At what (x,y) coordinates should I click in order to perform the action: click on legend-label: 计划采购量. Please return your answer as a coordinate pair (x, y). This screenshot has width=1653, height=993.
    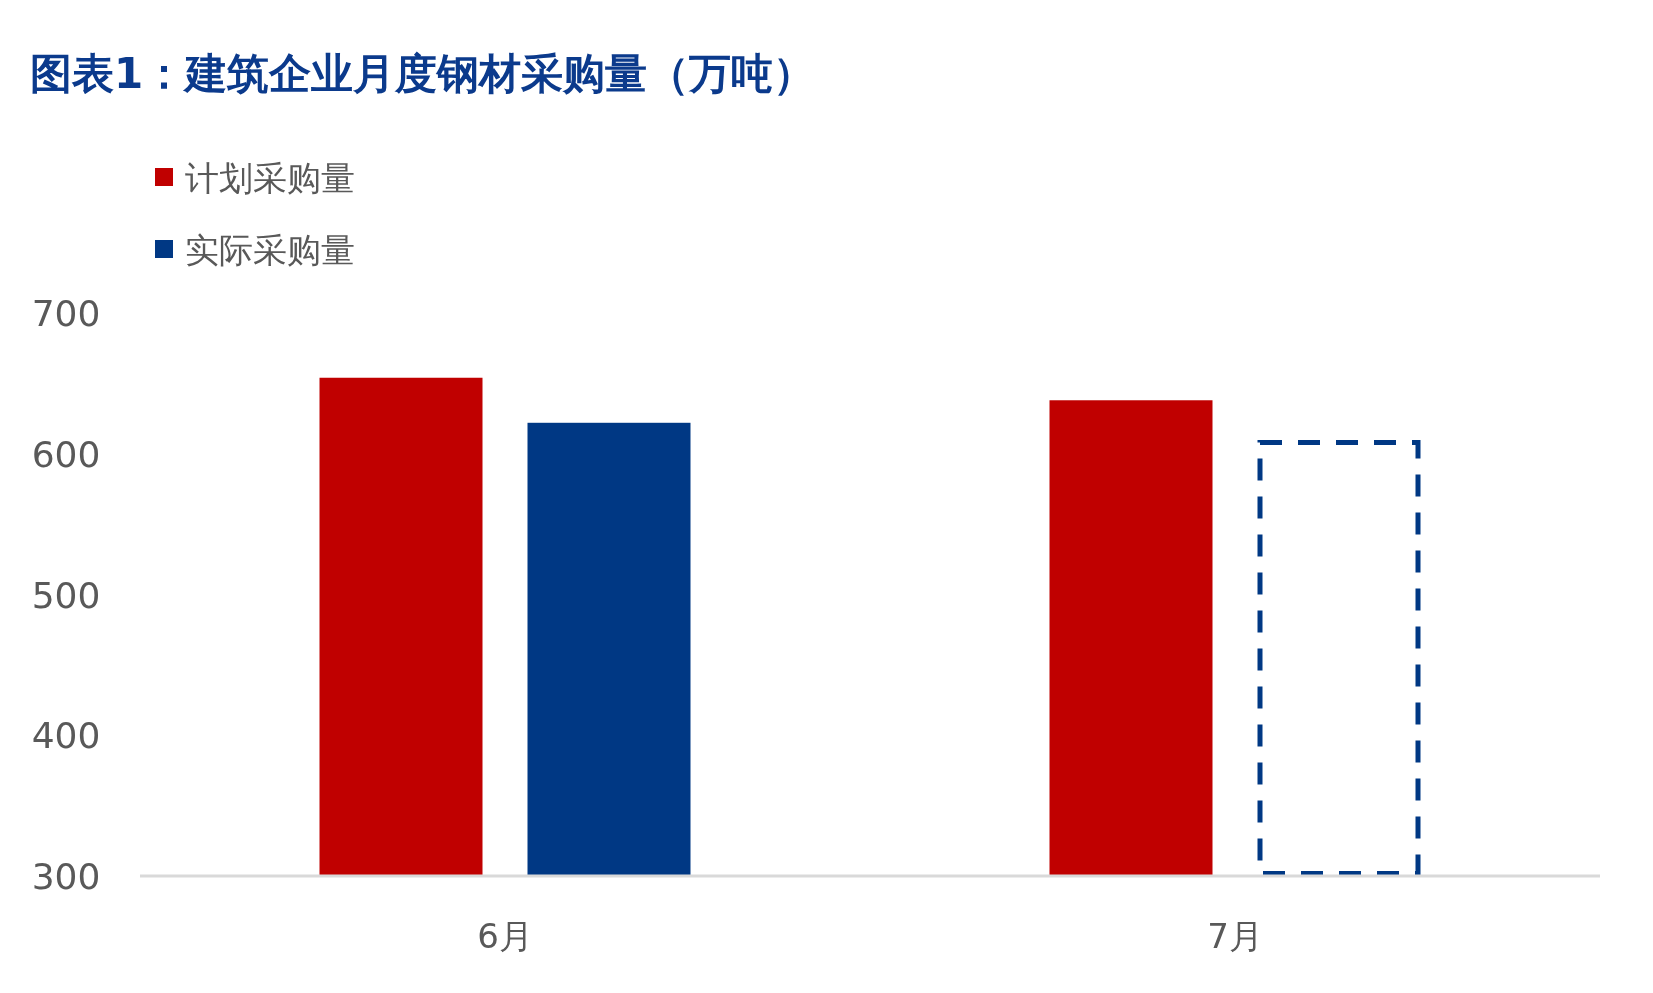
    Looking at the image, I should click on (270, 178).